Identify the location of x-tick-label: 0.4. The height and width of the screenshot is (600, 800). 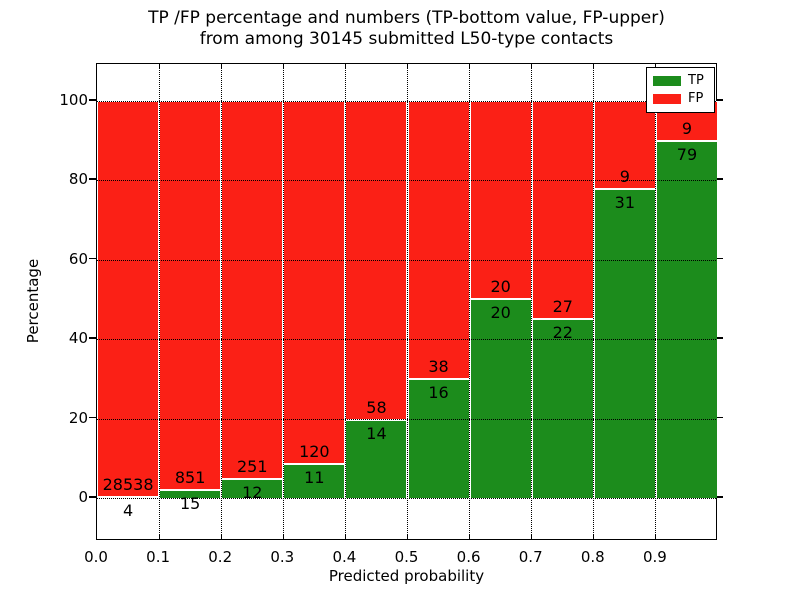
(344, 557).